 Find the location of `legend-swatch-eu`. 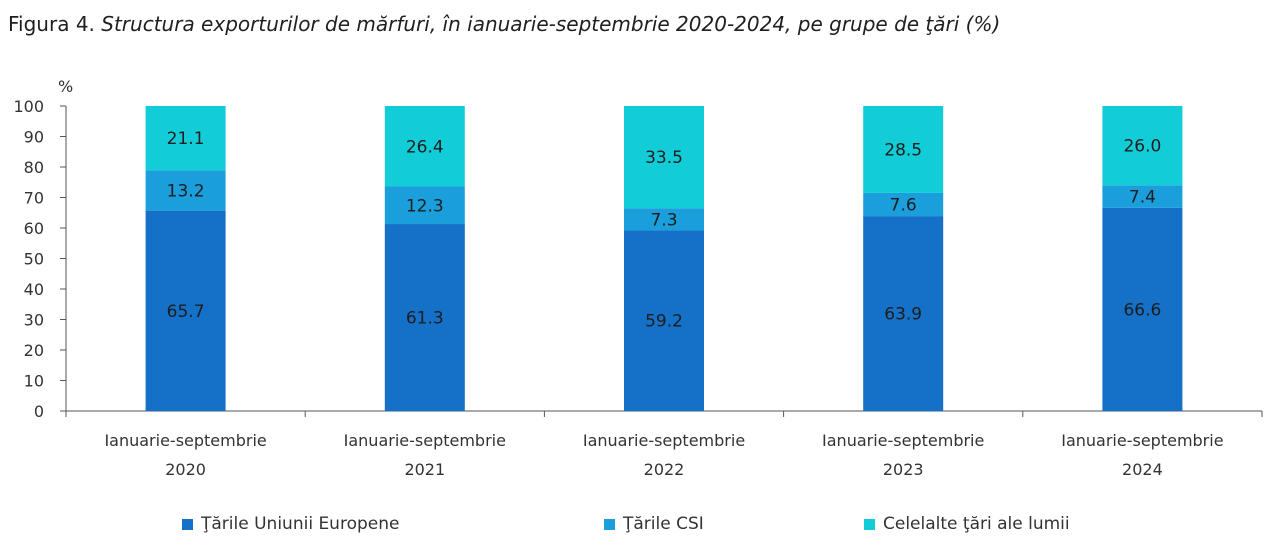

legend-swatch-eu is located at coordinates (187, 524).